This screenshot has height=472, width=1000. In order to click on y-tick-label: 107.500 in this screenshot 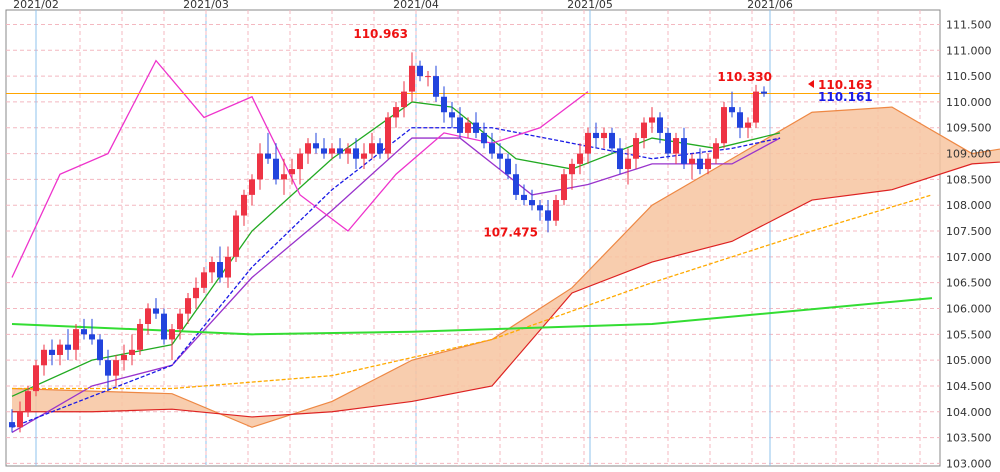, I will do `click(969, 231)`.